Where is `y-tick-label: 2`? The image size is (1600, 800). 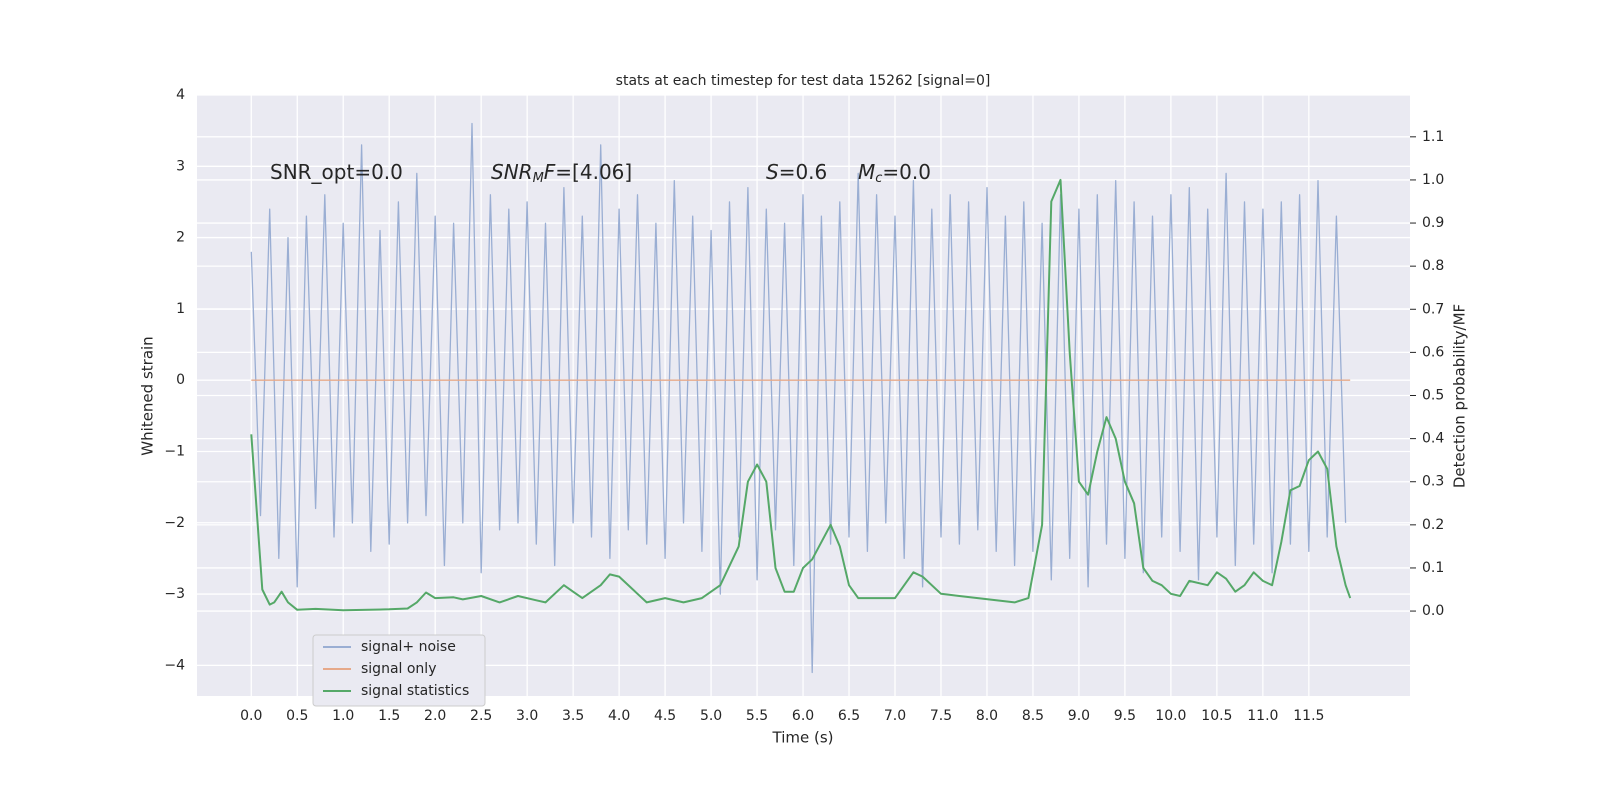 y-tick-label: 2 is located at coordinates (180, 238).